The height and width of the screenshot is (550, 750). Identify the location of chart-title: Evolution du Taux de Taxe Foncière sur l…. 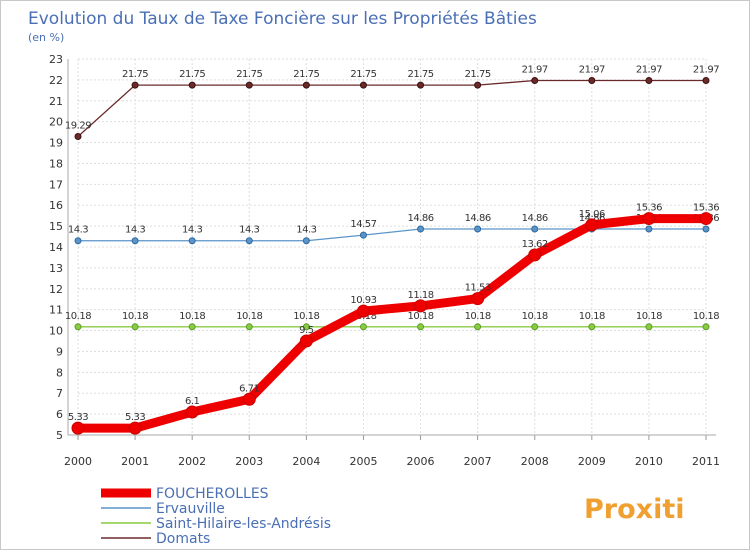
(282, 19).